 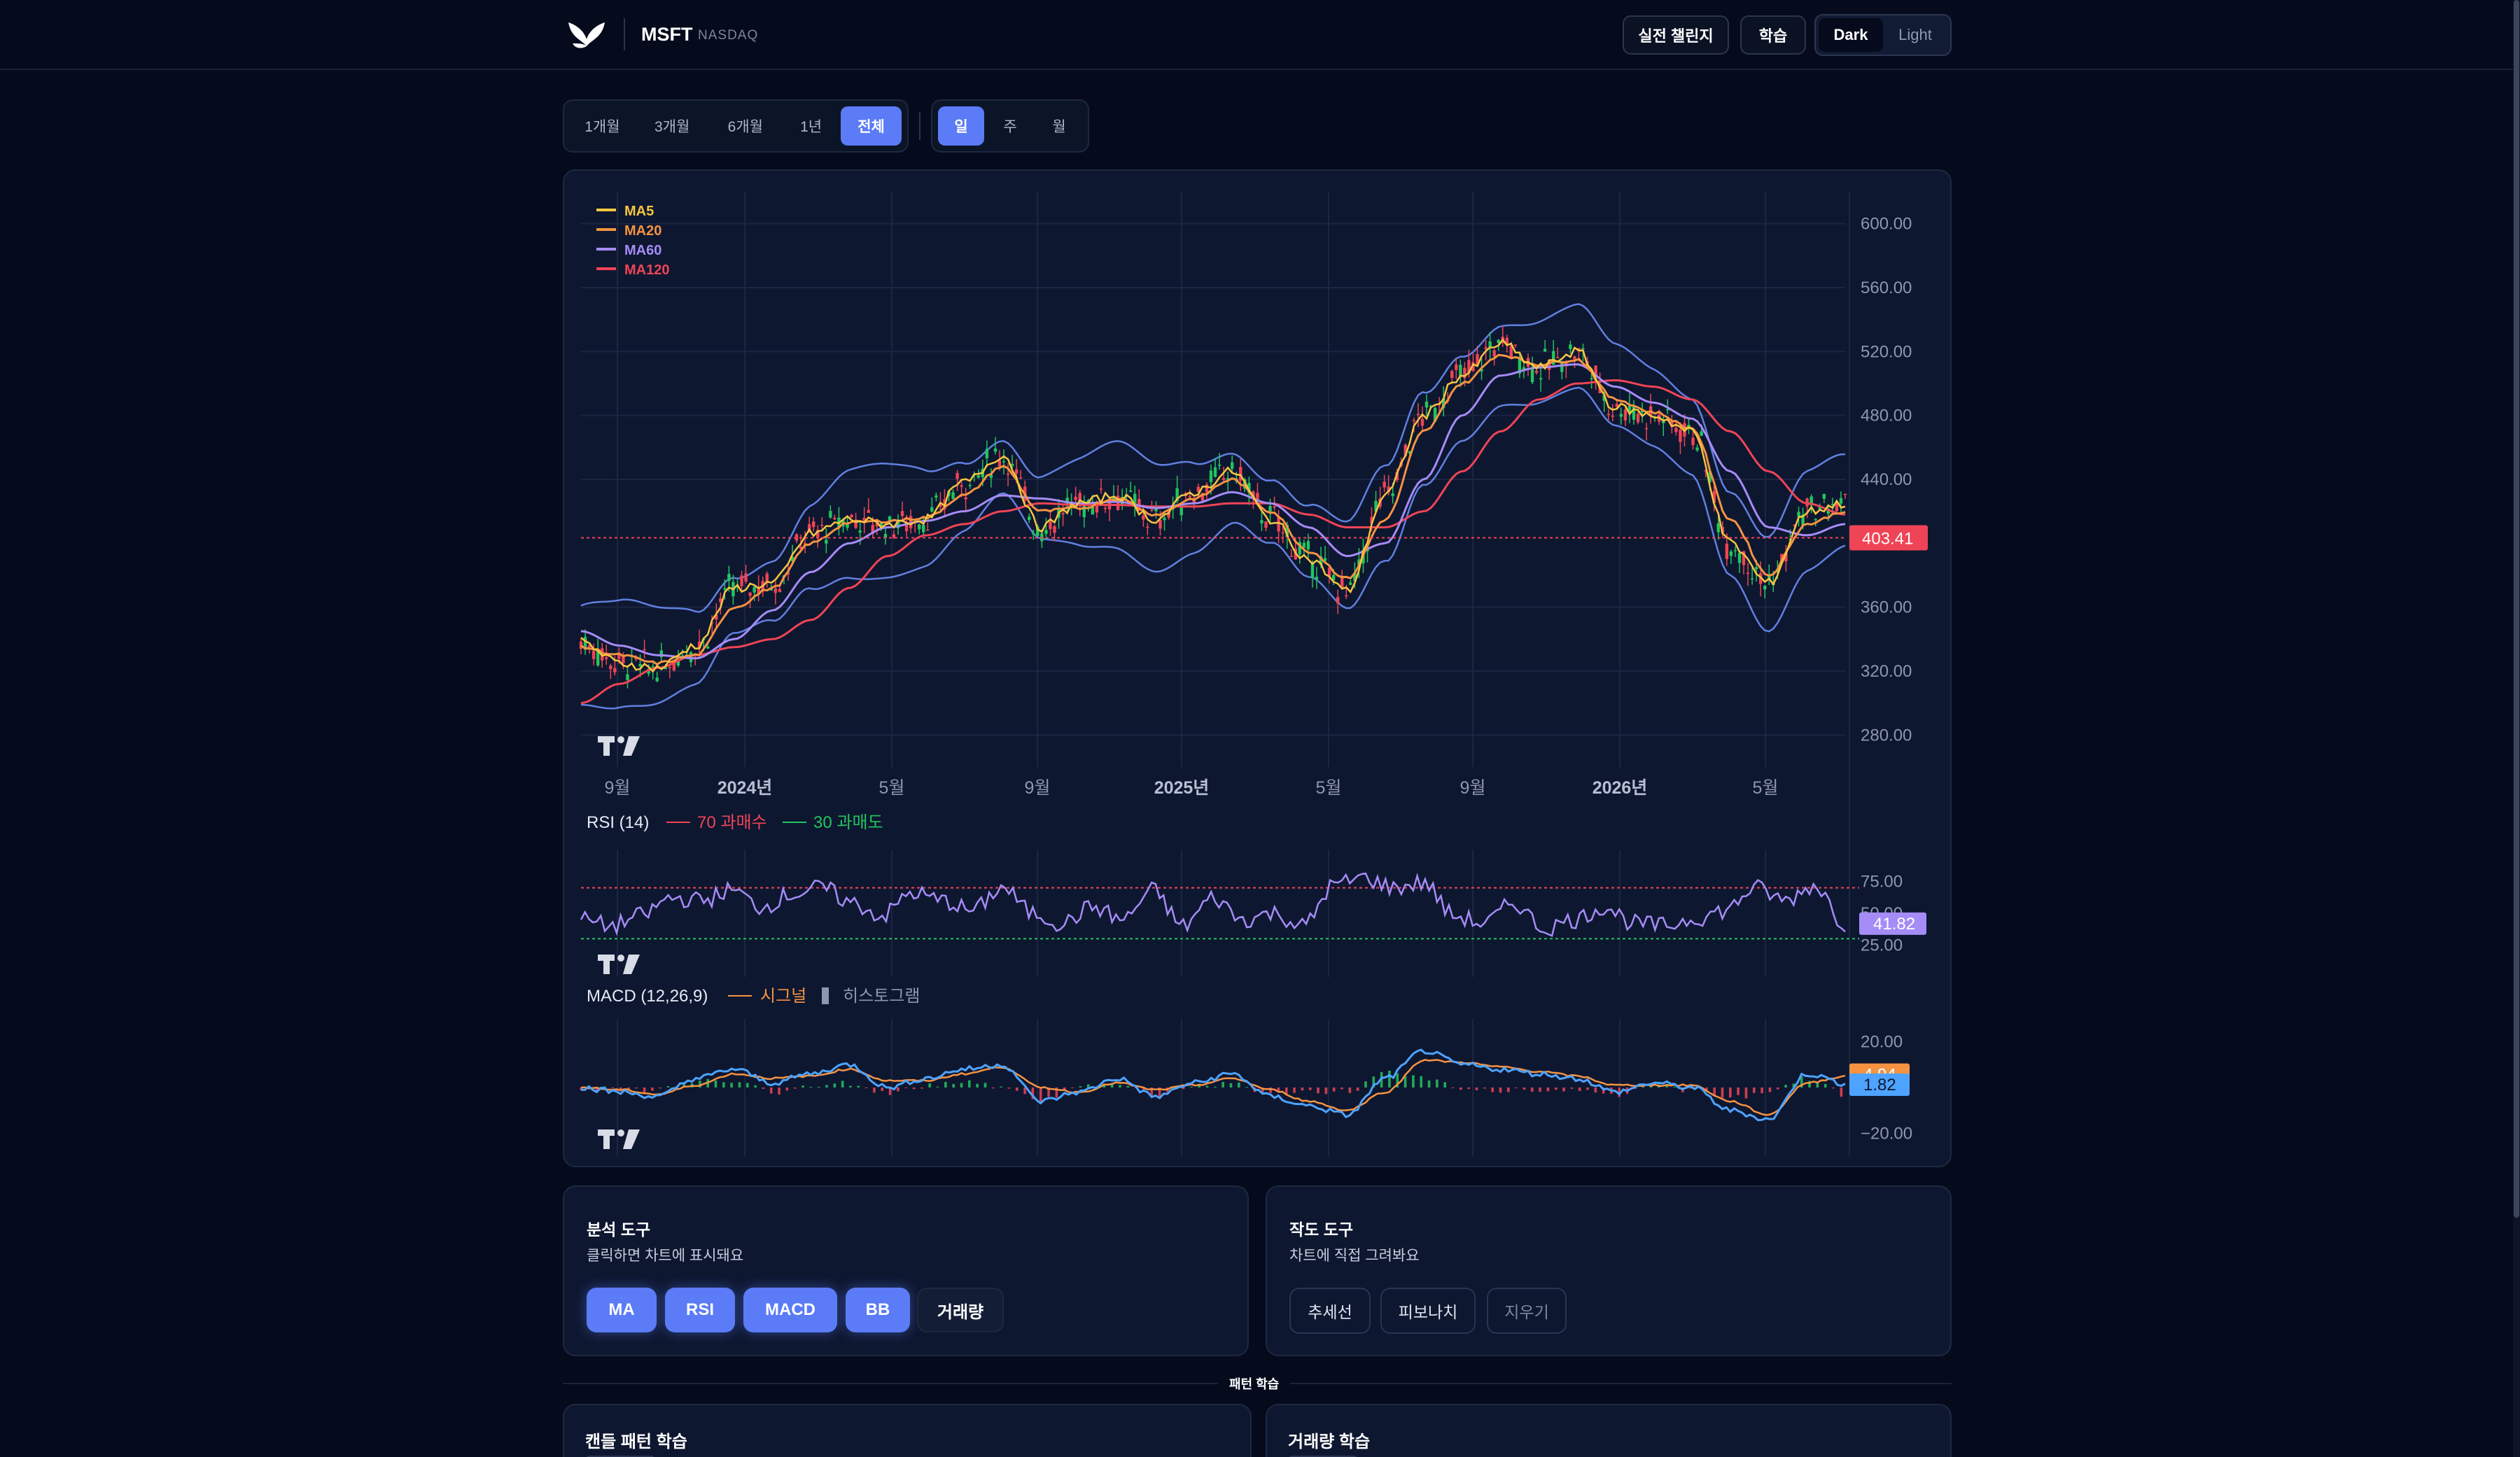 I want to click on tab-interval-day: 일, so click(x=961, y=126).